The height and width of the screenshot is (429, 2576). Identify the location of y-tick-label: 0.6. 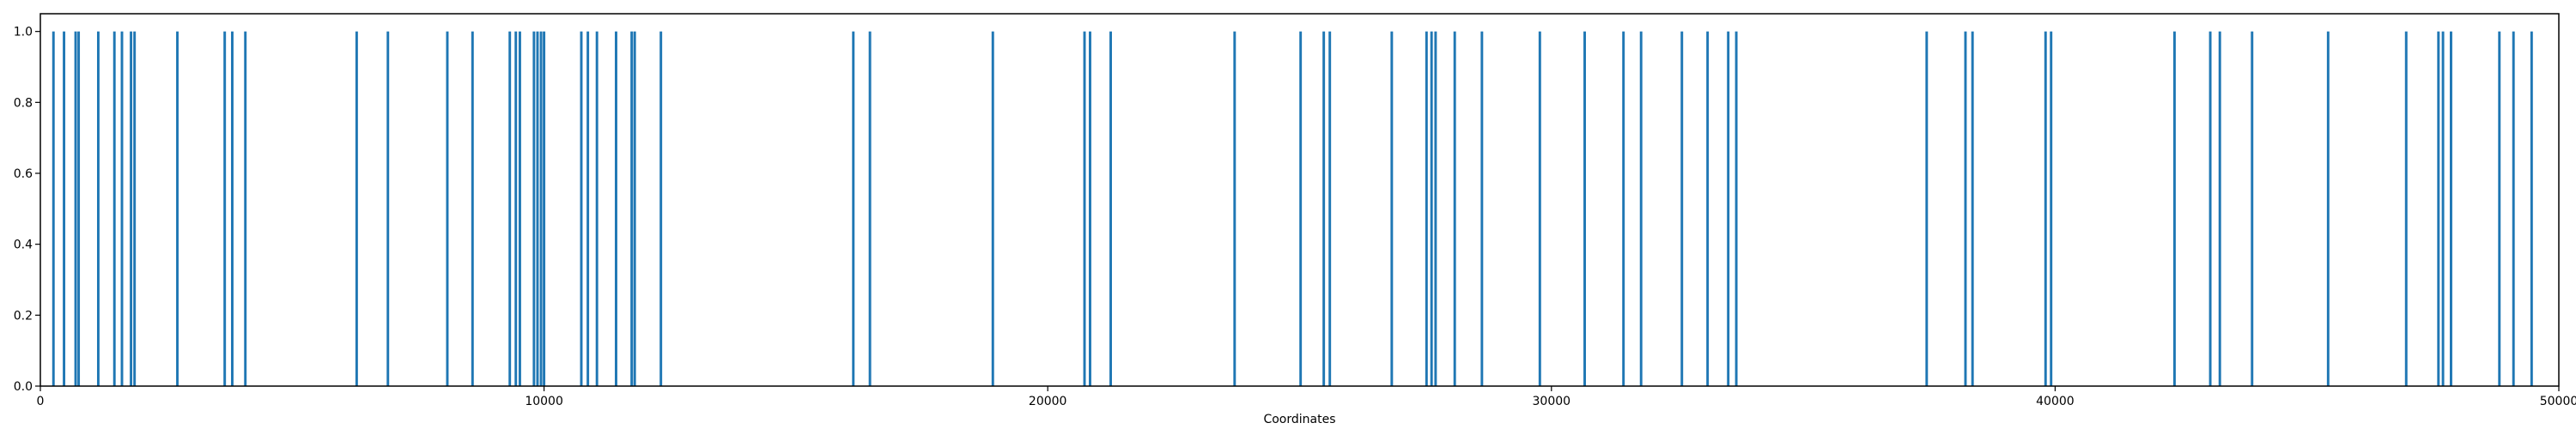
(23, 174).